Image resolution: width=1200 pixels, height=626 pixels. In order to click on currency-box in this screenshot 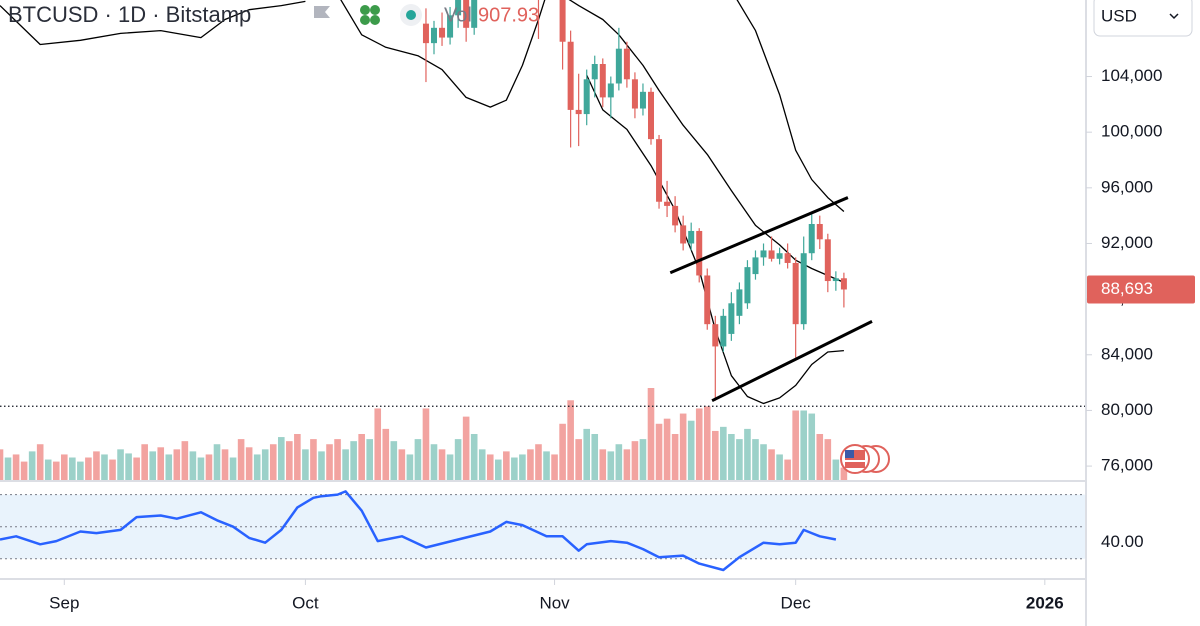, I will do `click(1143, 18)`.